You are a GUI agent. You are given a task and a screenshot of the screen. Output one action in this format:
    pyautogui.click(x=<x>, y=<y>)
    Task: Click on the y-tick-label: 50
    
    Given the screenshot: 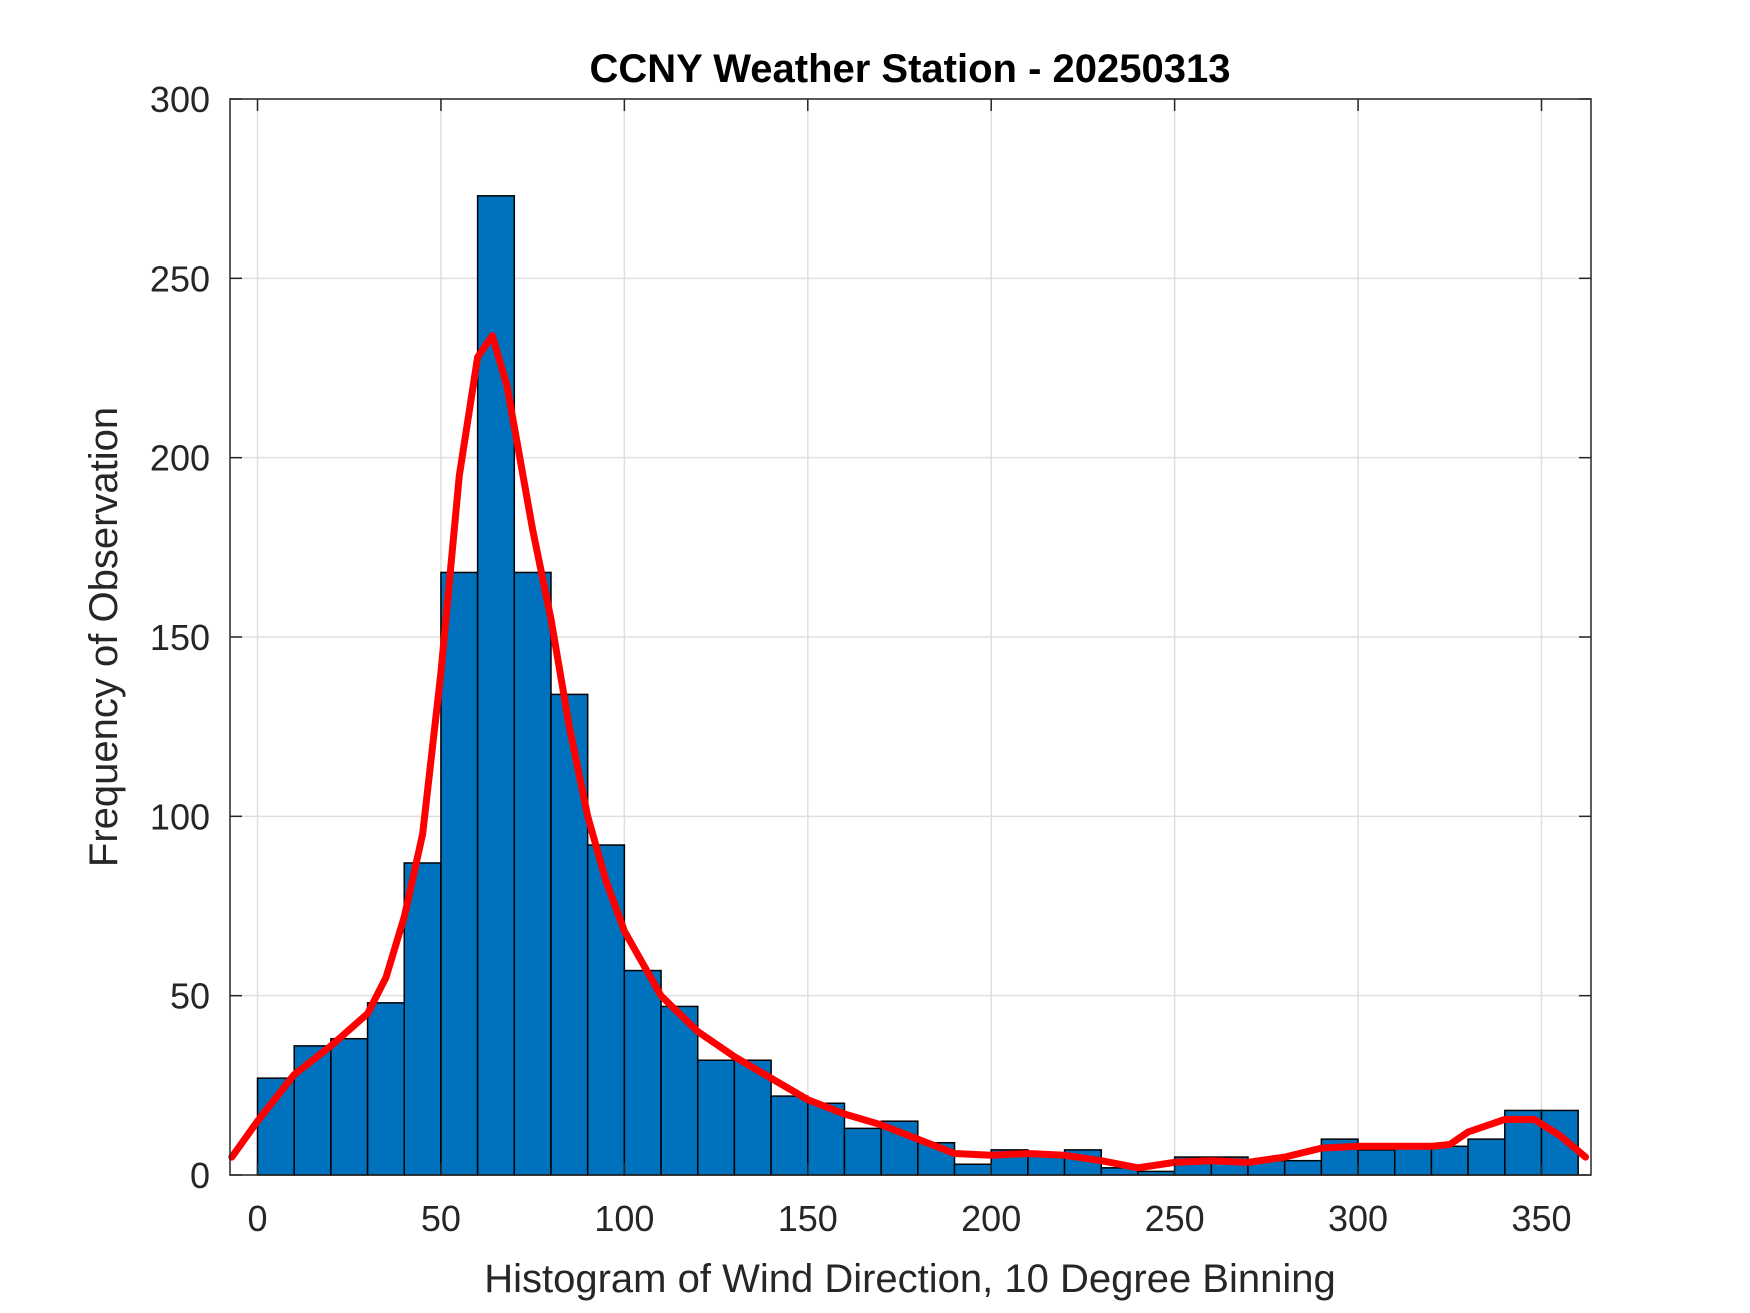 What is the action you would take?
    pyautogui.click(x=190, y=996)
    